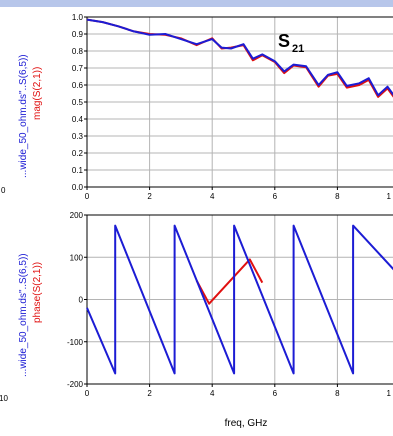 The height and width of the screenshot is (436, 393). What do you see at coordinates (23, 315) in the screenshot?
I see `left-bottom-ylabel-a: ...wide_50_ohm.ds"..S(6,5))` at bounding box center [23, 315].